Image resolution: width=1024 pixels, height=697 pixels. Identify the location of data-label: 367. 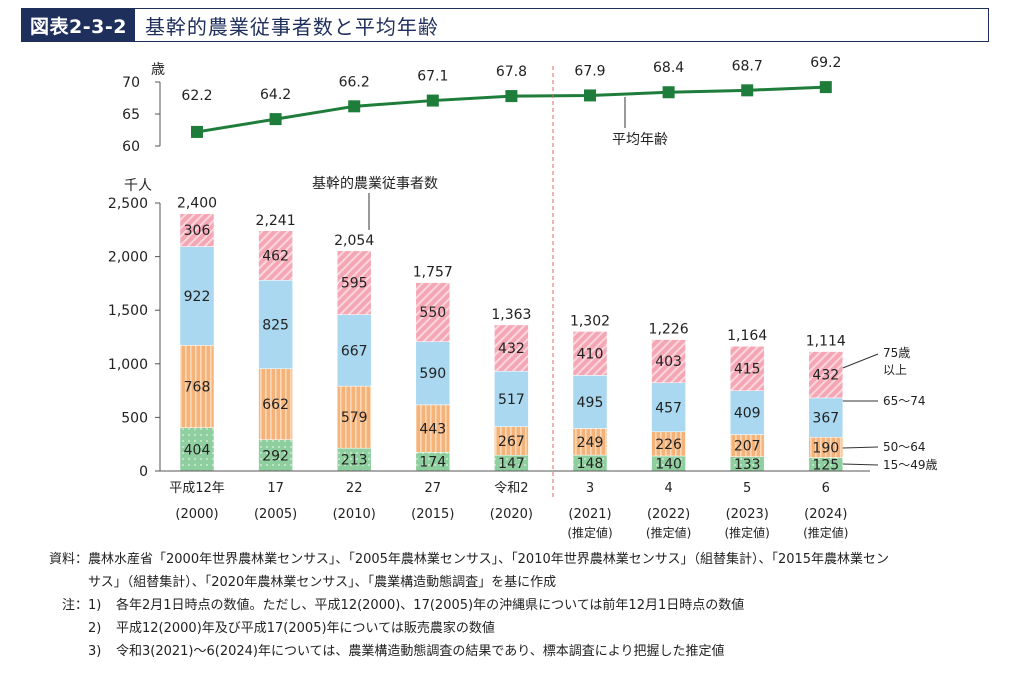
(825, 419).